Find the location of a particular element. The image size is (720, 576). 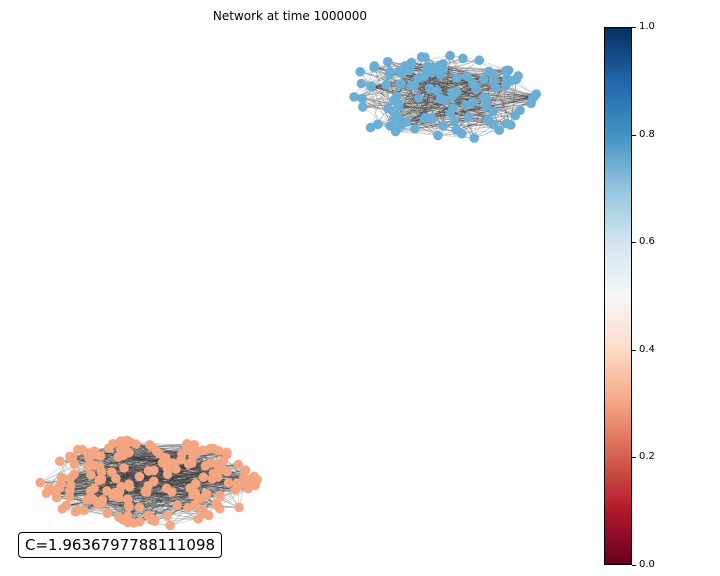

colorbar-tick-label: 0.4 is located at coordinates (647, 349).